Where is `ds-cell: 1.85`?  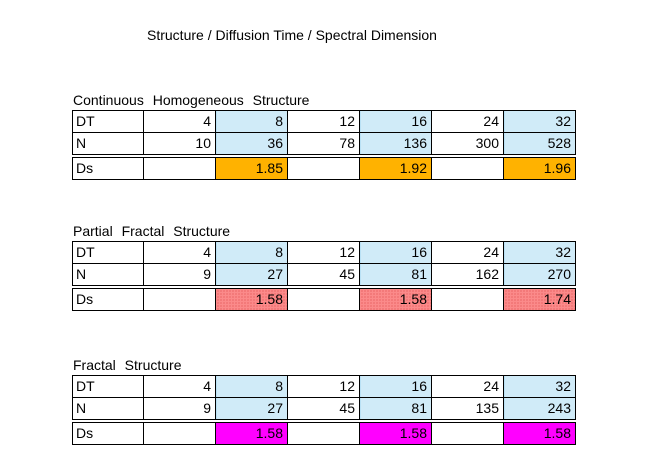 ds-cell: 1.85 is located at coordinates (251, 168).